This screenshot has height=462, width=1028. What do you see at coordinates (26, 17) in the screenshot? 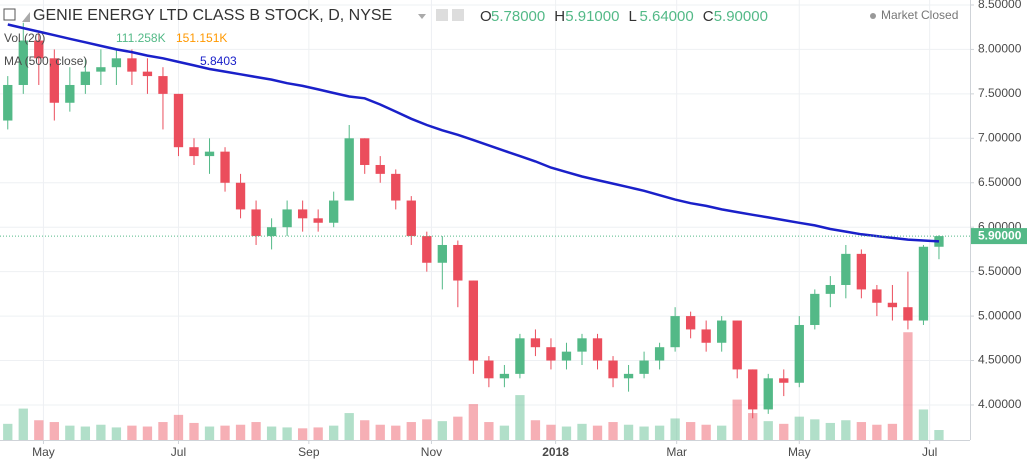
I see `symbol-icon` at bounding box center [26, 17].